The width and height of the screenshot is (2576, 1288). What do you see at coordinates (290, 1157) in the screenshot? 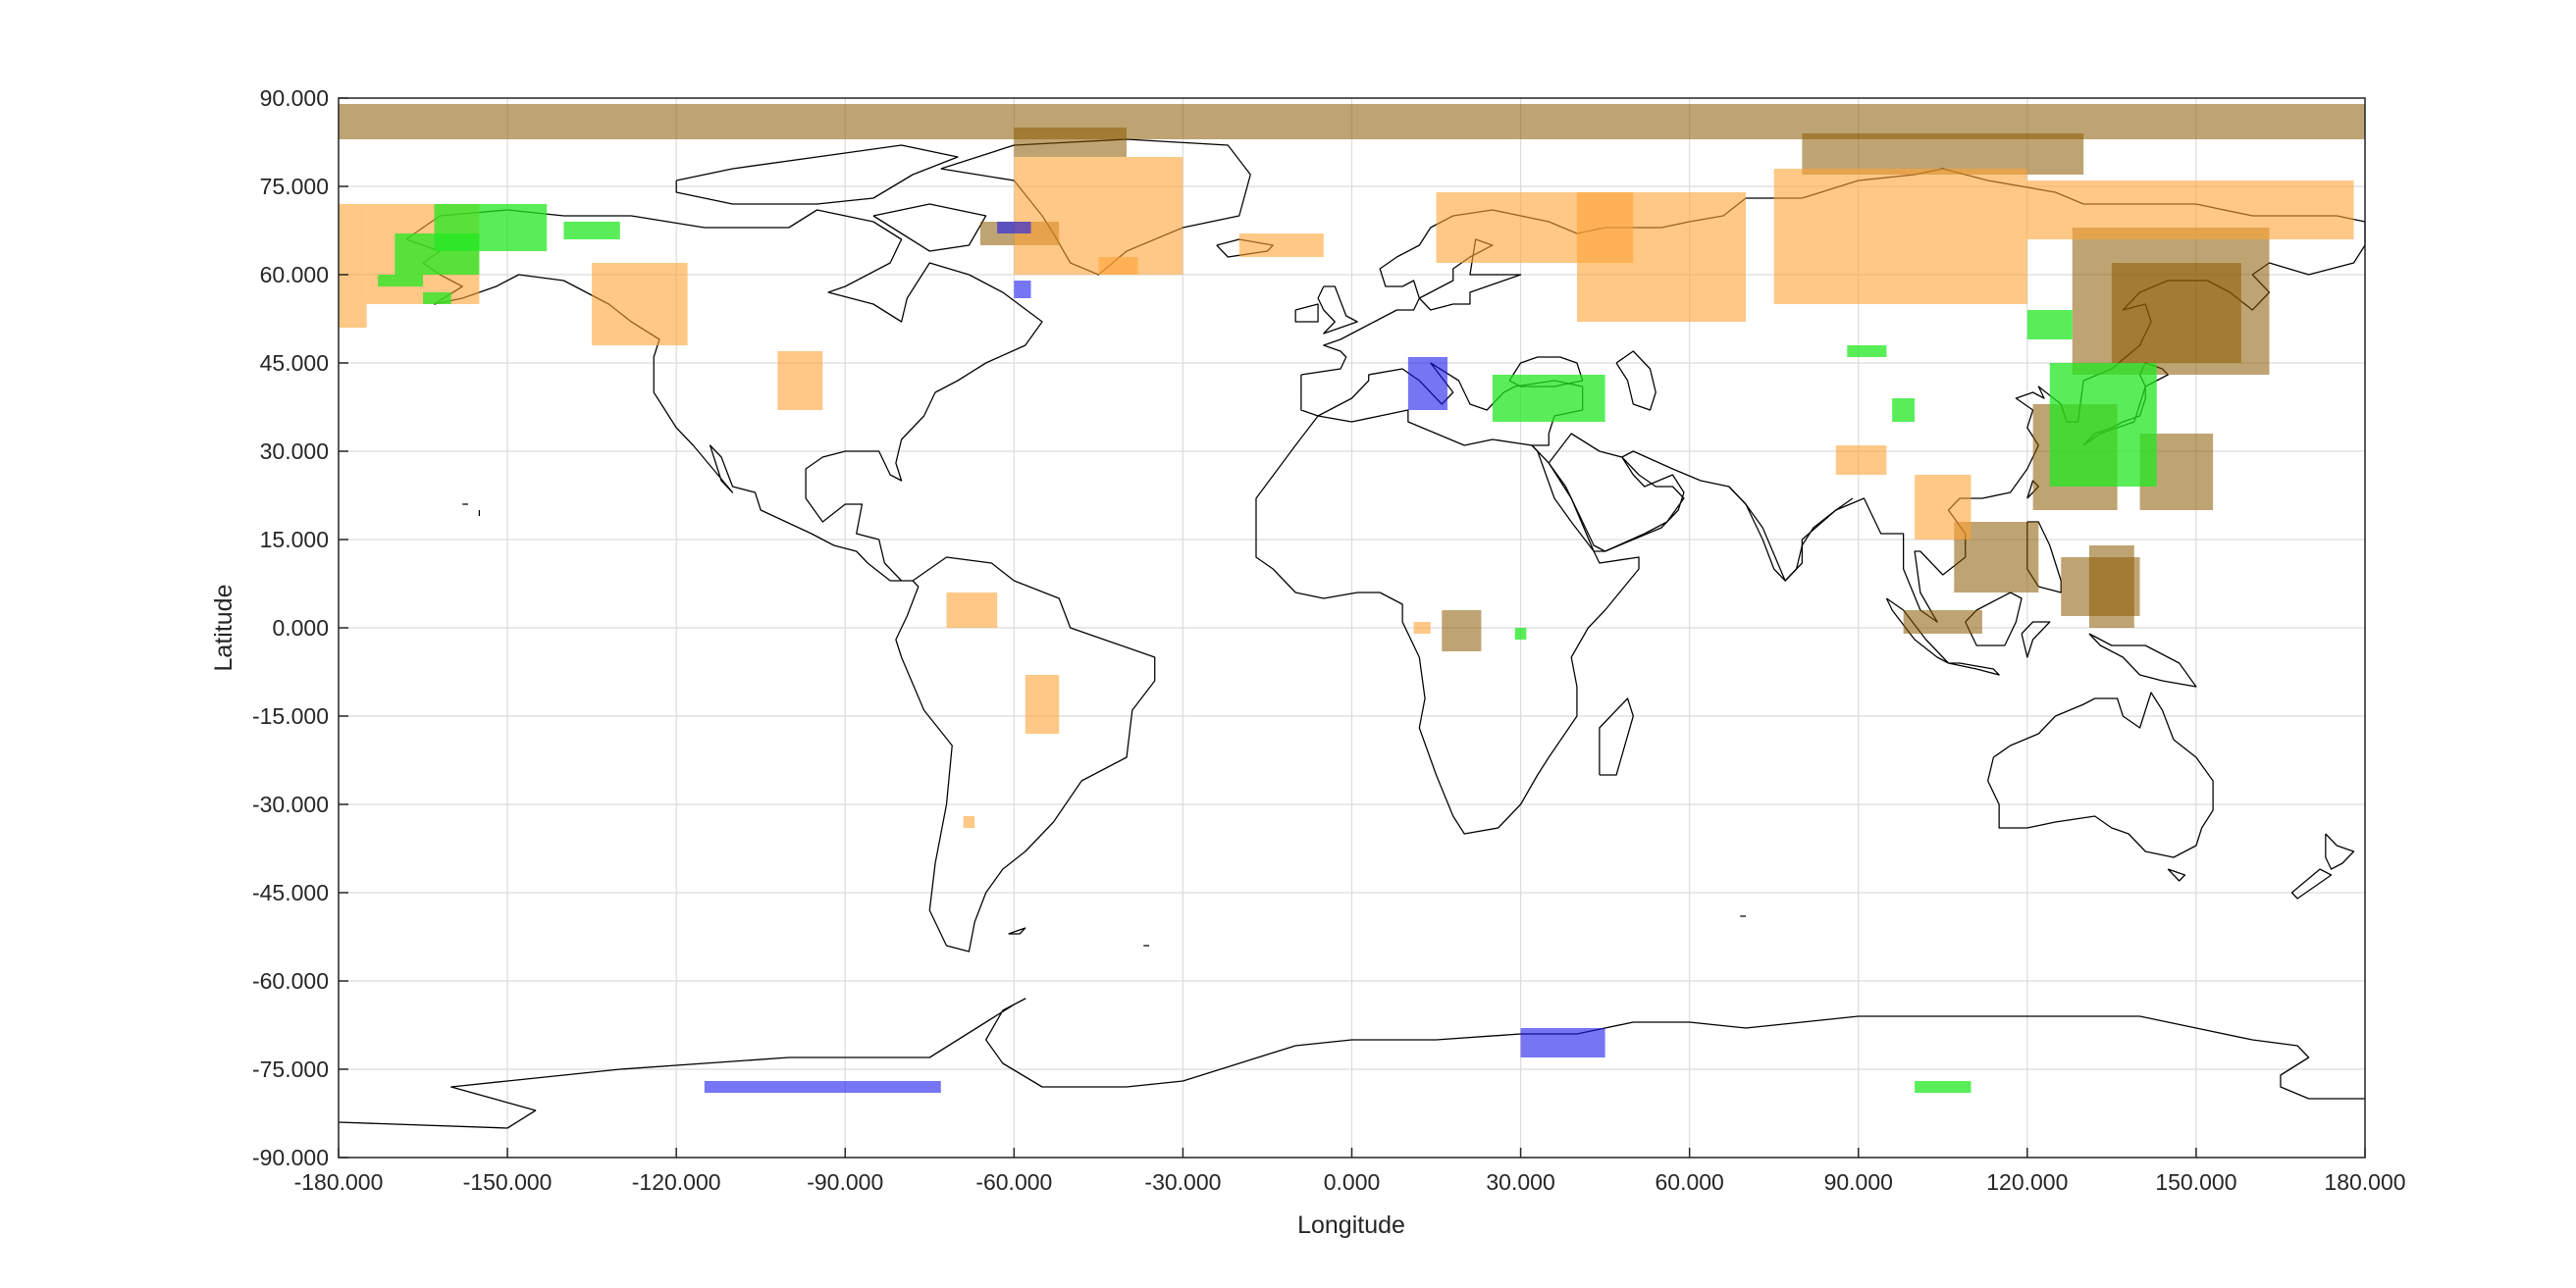
I see `y-tick-label: -90.000` at bounding box center [290, 1157].